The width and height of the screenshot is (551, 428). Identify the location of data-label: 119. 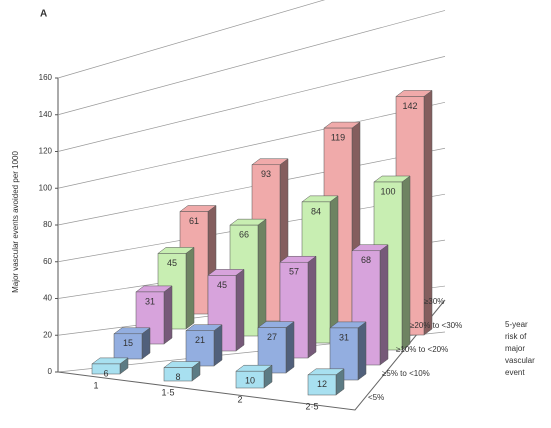
(338, 137).